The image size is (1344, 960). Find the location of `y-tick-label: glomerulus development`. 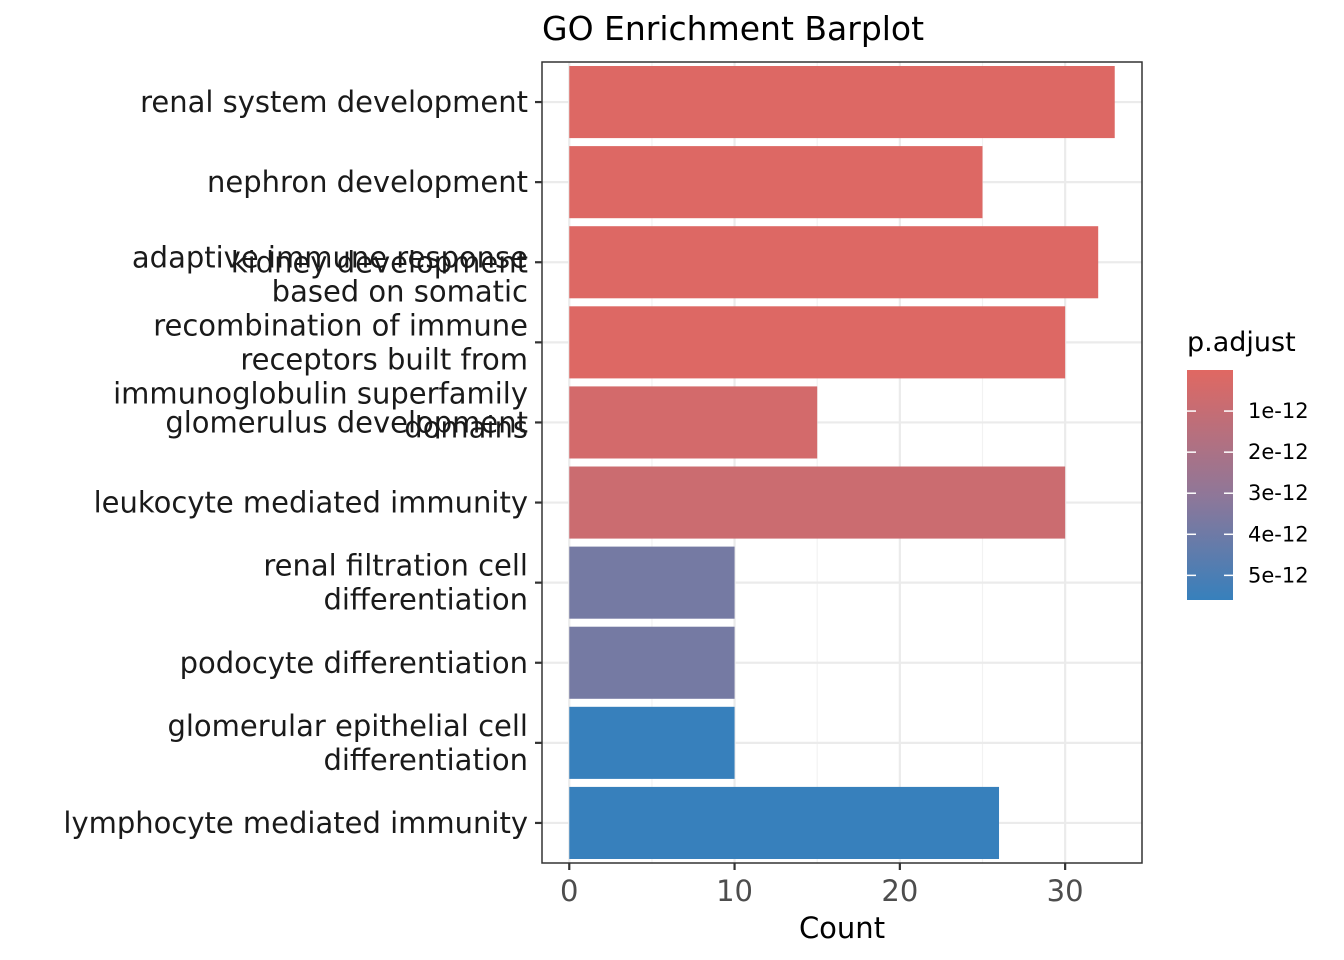

y-tick-label: glomerulus development is located at coordinates (346, 422).